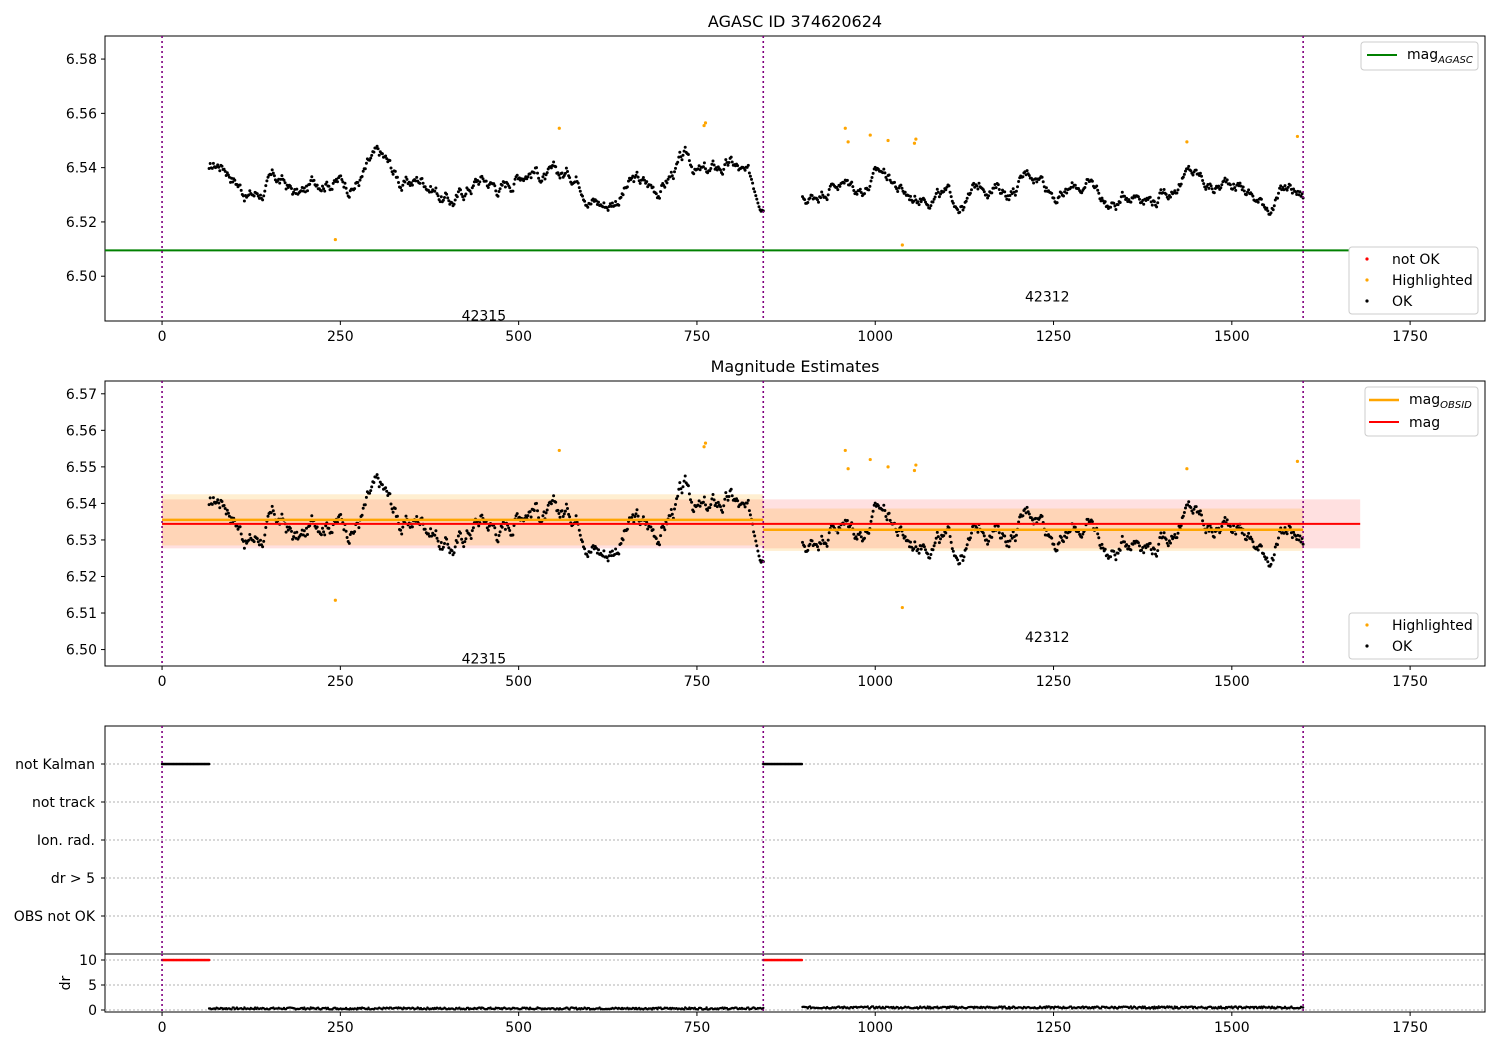  I want to click on highlighted-point, so click(335, 239).